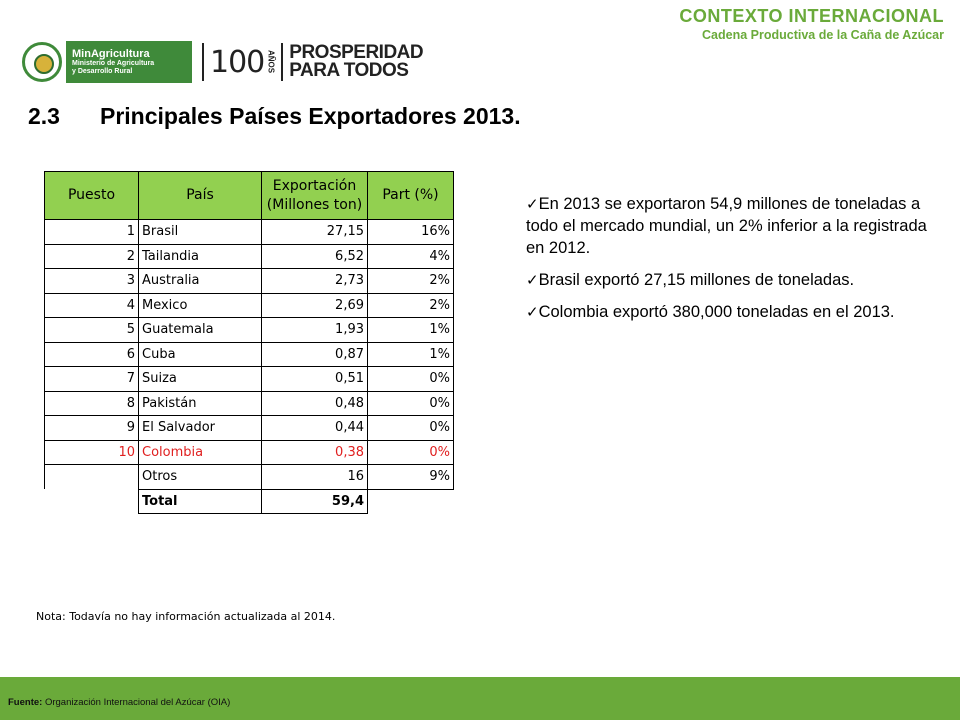 This screenshot has height=720, width=960. What do you see at coordinates (200, 330) in the screenshot?
I see `cell-pais: Guatemala` at bounding box center [200, 330].